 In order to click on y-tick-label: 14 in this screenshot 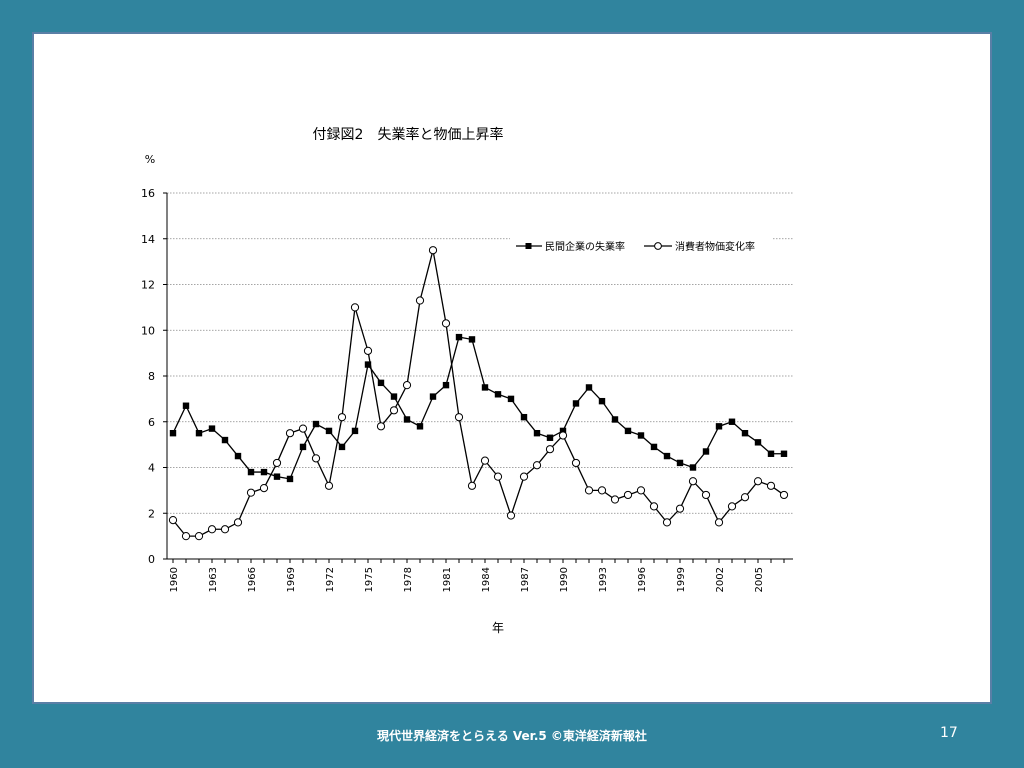, I will do `click(148, 239)`.